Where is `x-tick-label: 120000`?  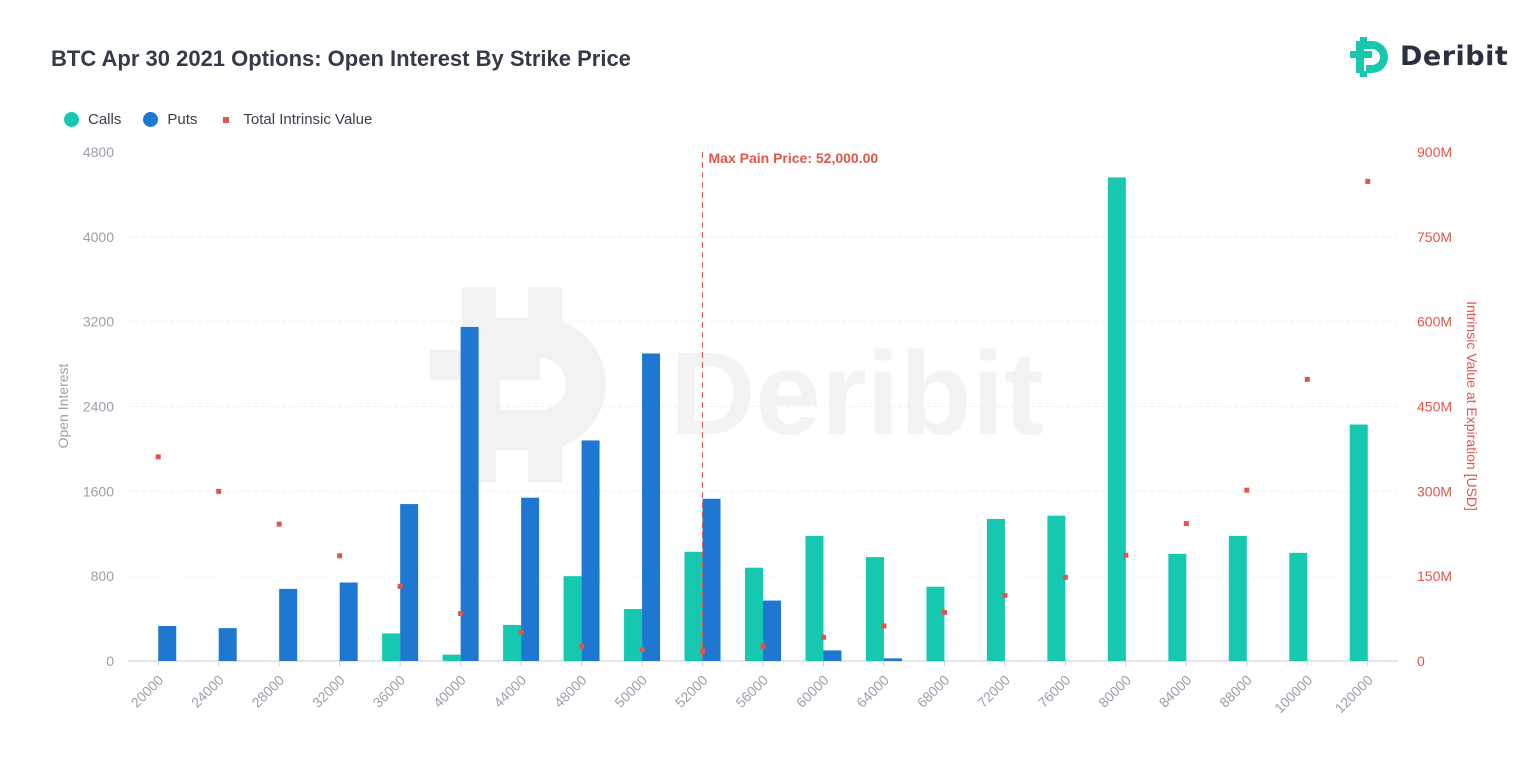
x-tick-label: 120000 is located at coordinates (1354, 694).